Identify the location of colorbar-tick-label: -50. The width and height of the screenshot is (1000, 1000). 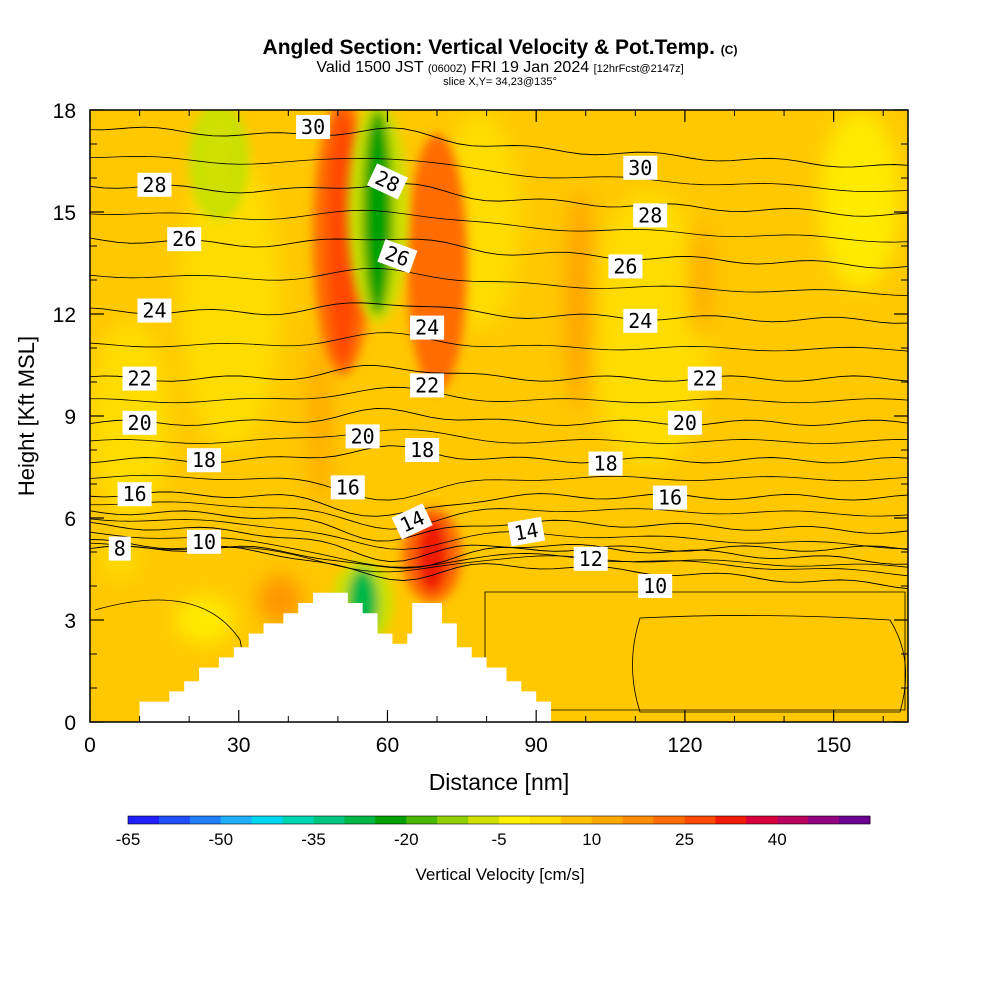
(220, 839).